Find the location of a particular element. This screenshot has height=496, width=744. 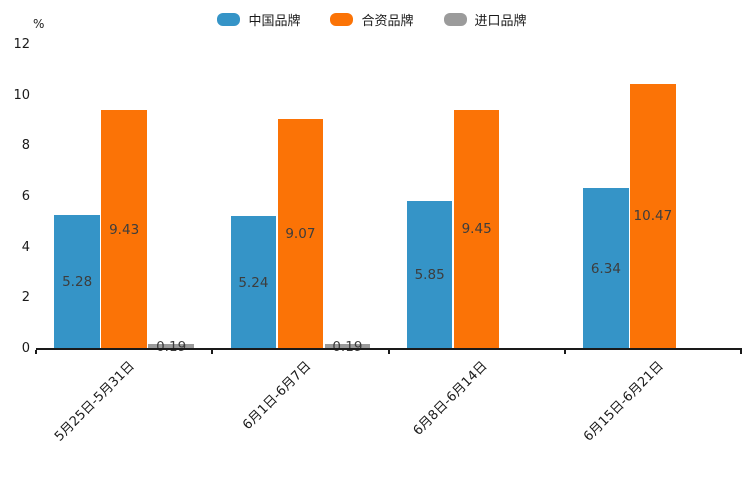

y-tick-label: 2 is located at coordinates (25, 298).